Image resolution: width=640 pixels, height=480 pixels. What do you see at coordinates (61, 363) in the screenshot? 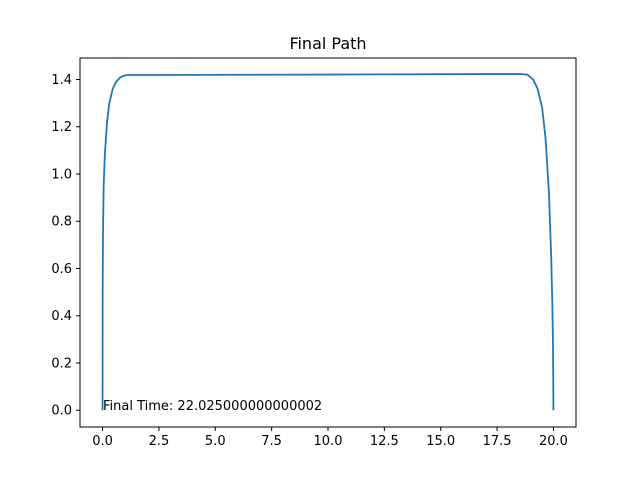
I see `y-tick-label: 0.2` at bounding box center [61, 363].